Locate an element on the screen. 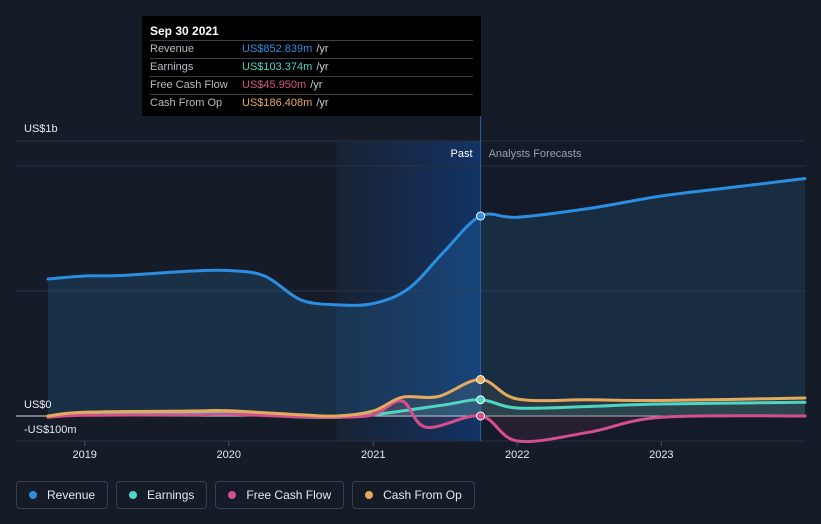  y-tick-label: -US$100m is located at coordinates (50, 430).